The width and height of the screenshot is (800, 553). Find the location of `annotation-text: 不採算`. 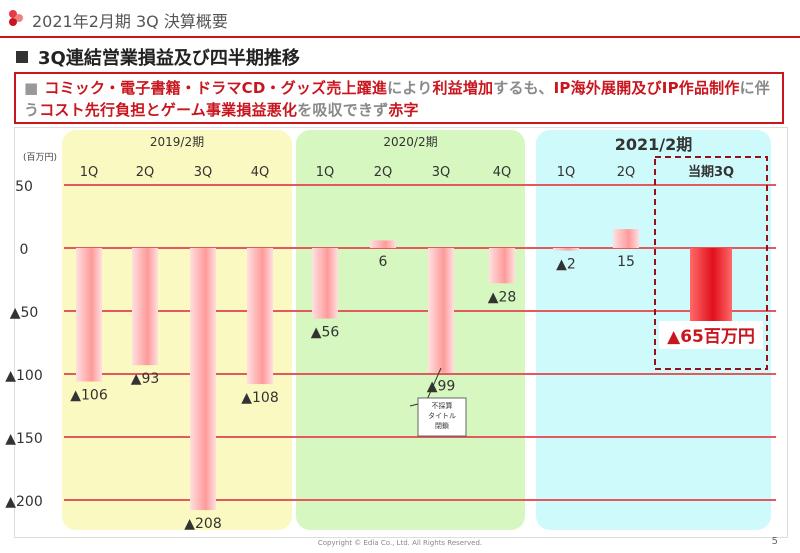

annotation-text: 不採算 is located at coordinates (442, 405).